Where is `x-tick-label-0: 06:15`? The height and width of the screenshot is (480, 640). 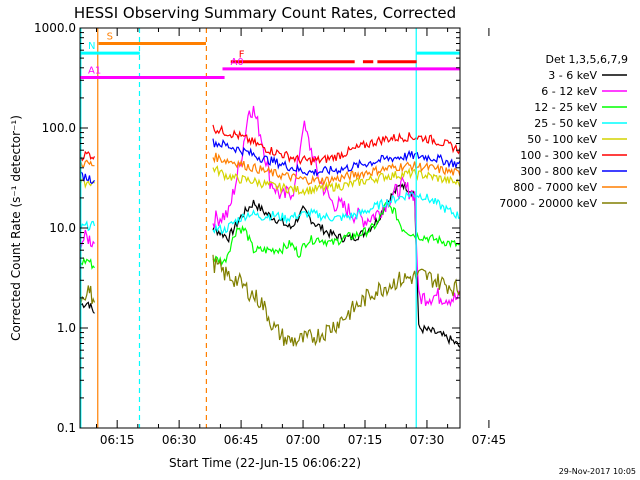 x-tick-label-0: 06:15 is located at coordinates (117, 440).